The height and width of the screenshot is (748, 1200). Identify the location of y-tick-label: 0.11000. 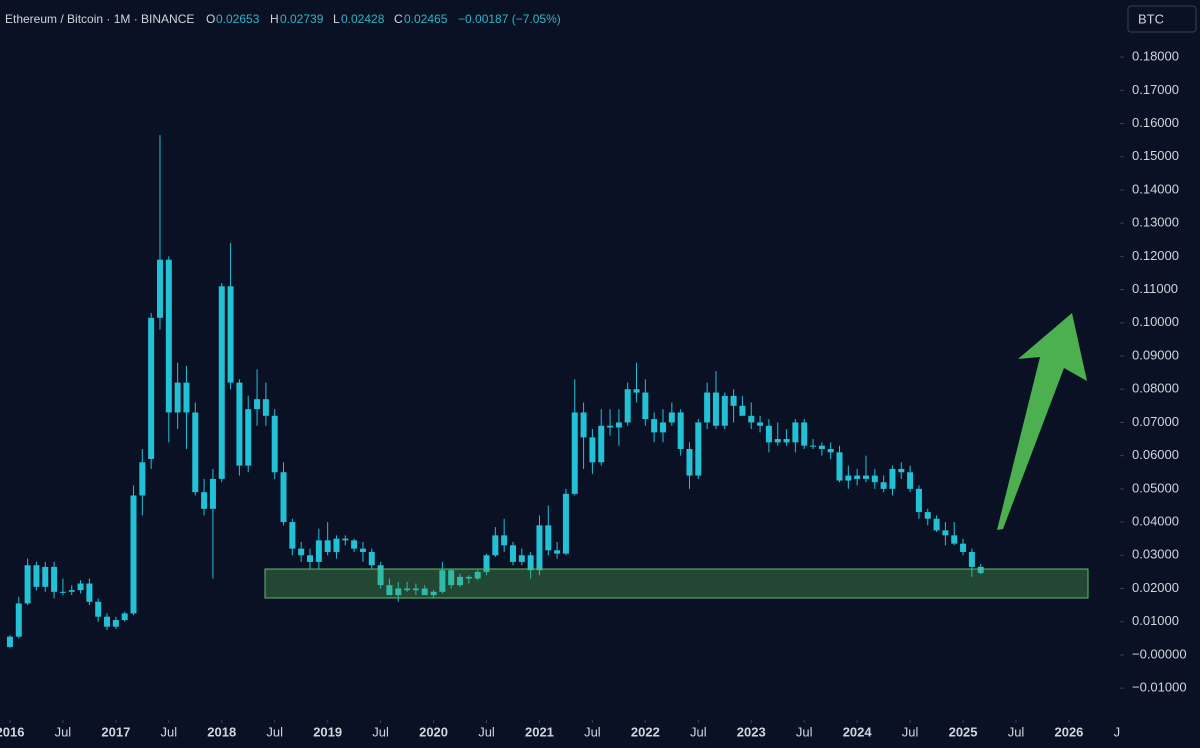
(1155, 288).